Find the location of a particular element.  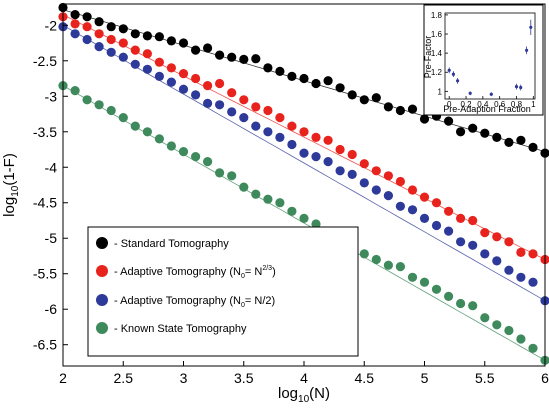

x-tick-label: 3.5 is located at coordinates (244, 378).